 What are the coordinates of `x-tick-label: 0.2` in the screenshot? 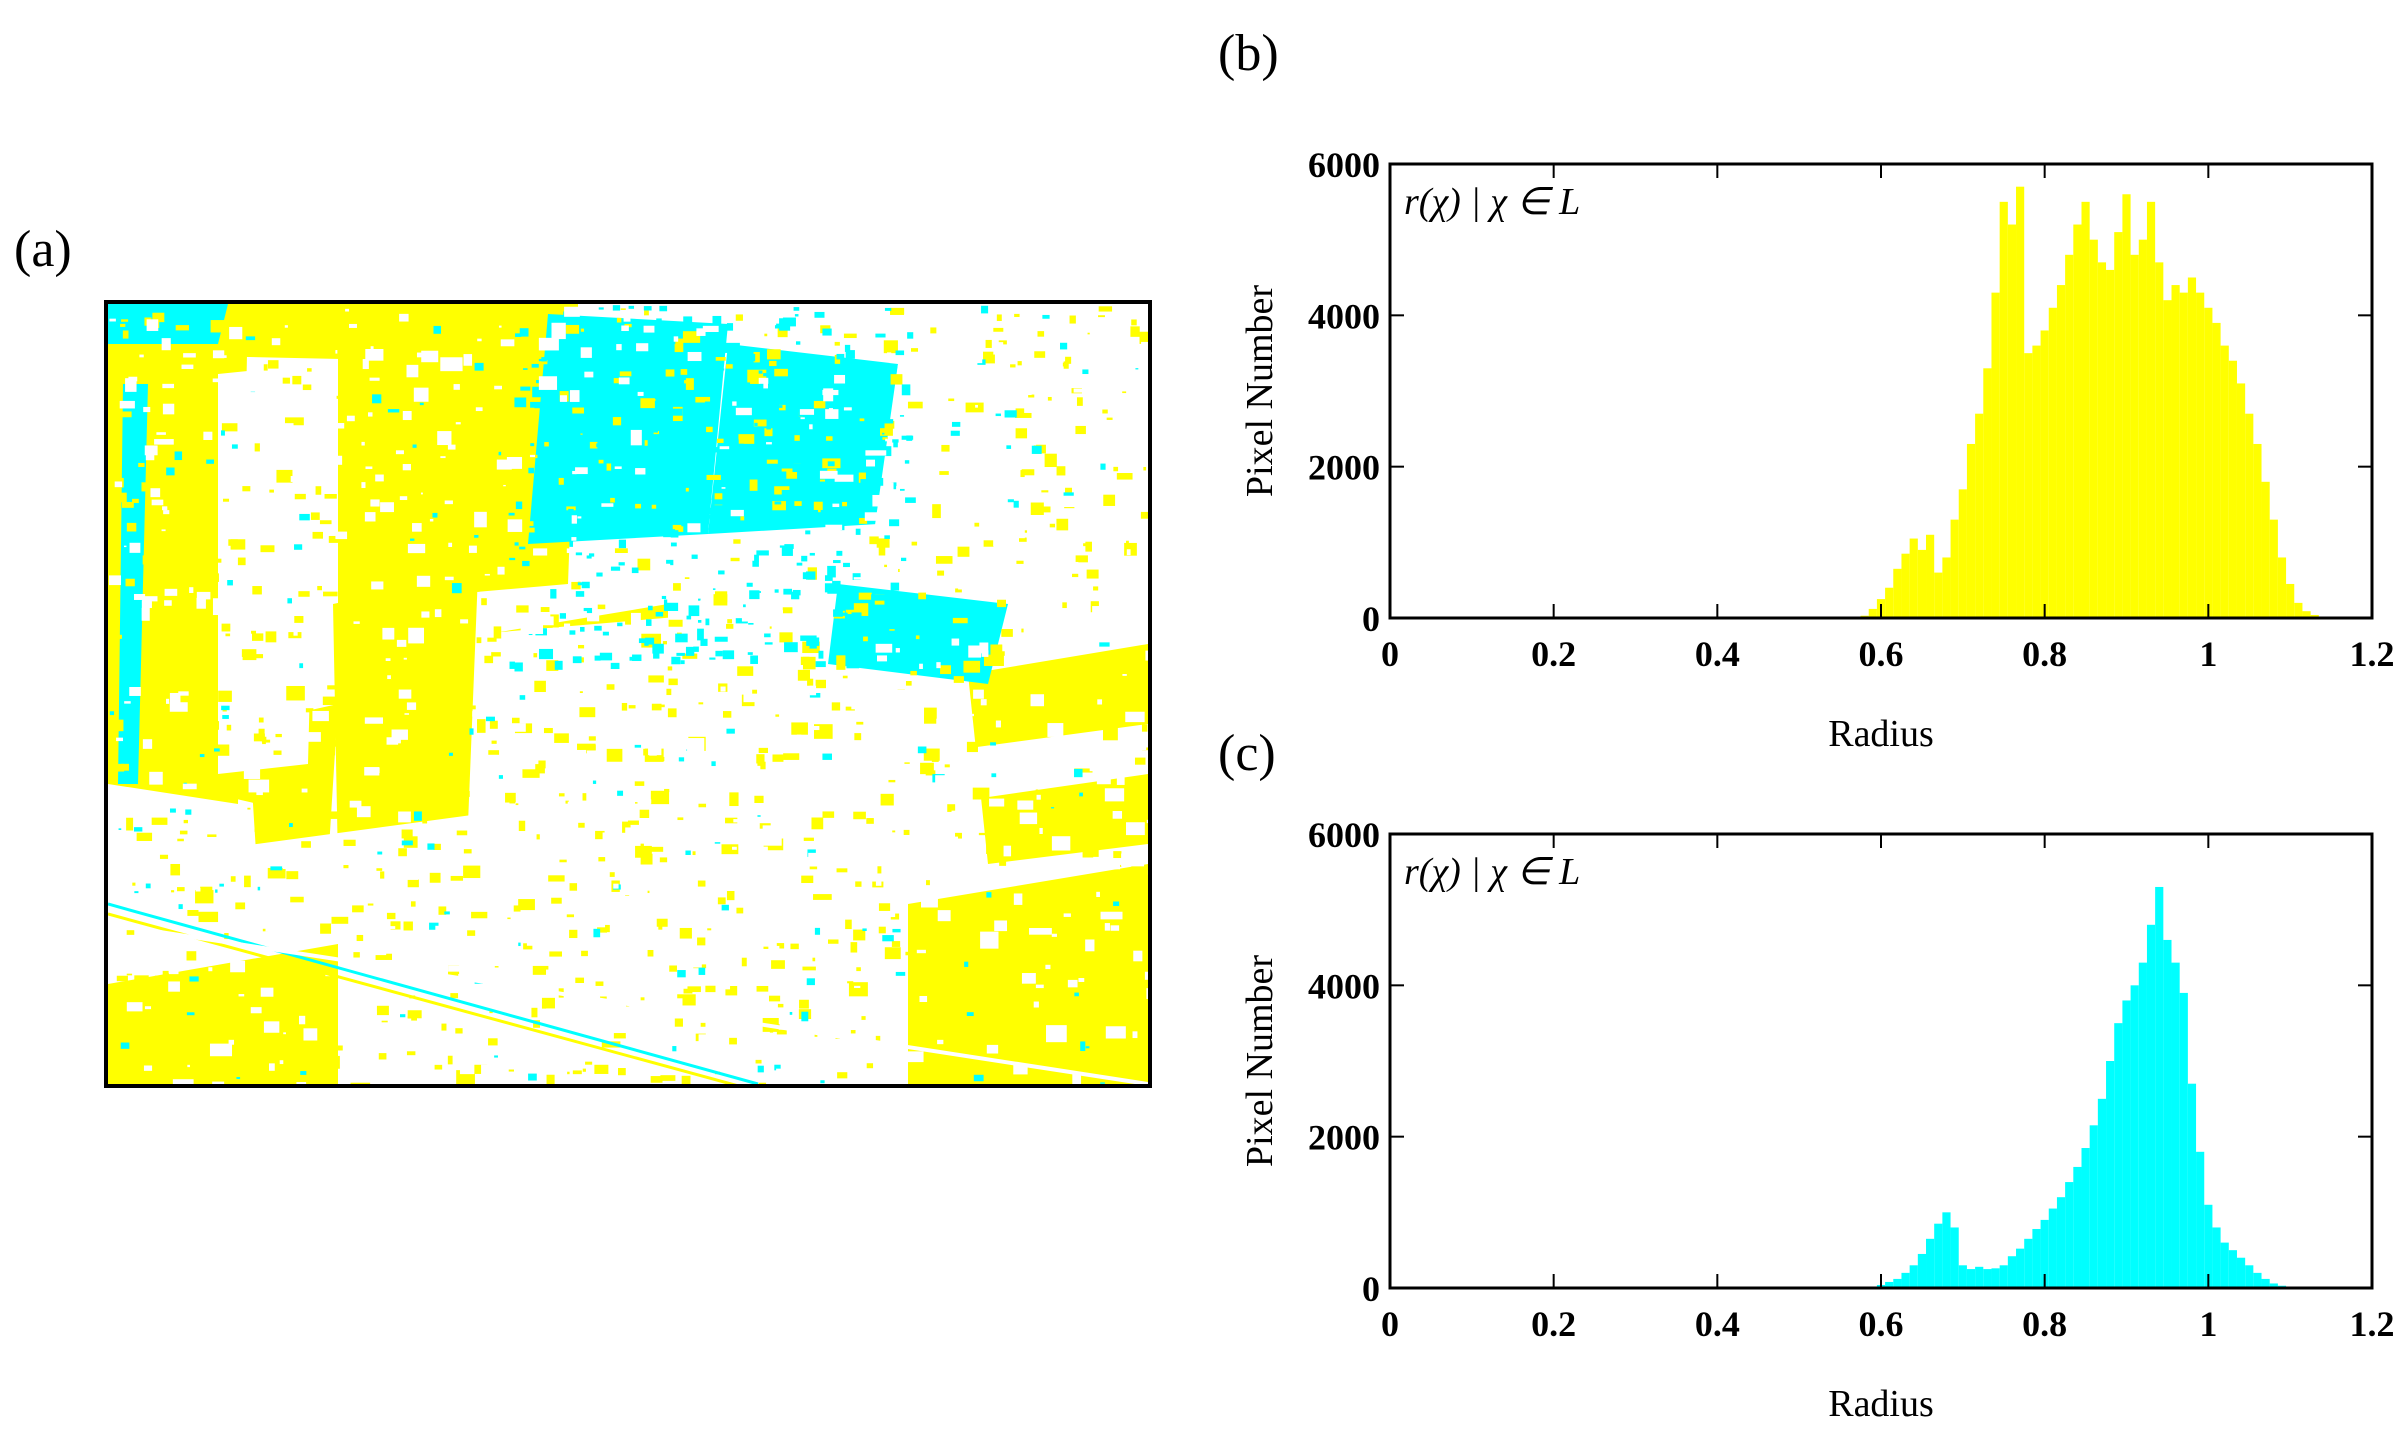 It's located at (1553, 1324).